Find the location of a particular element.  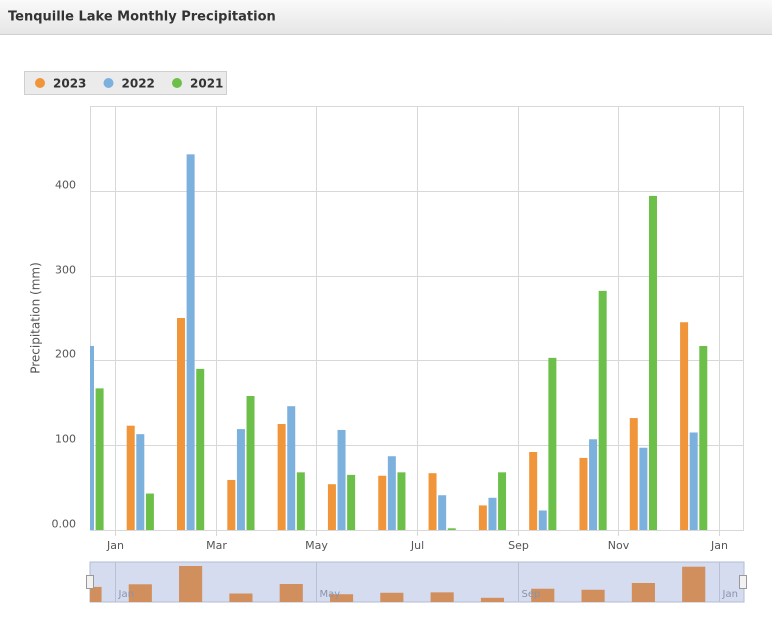

y-tick-label: 200 is located at coordinates (65, 354).